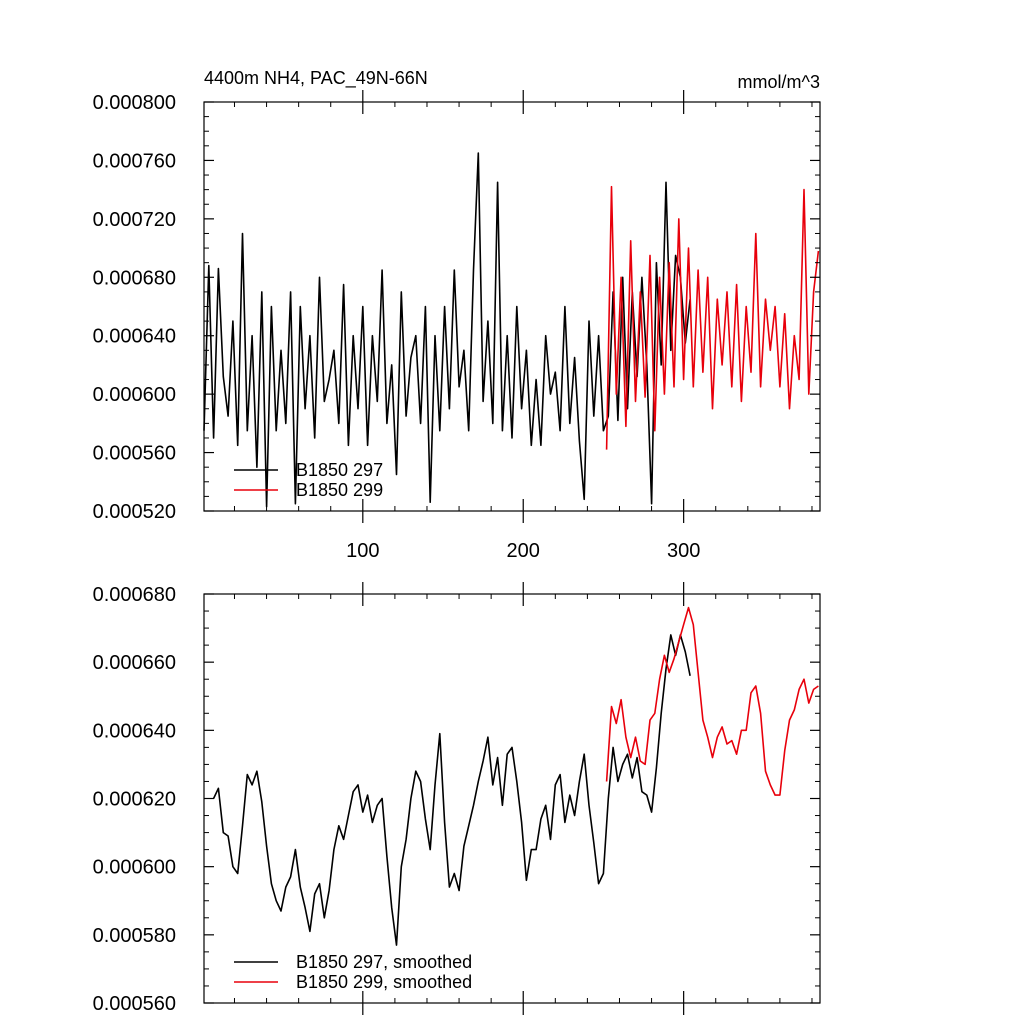 This screenshot has height=1024, width=1024. Describe the element at coordinates (779, 82) in the screenshot. I see `top-chart-units: mmol/m^3` at that location.